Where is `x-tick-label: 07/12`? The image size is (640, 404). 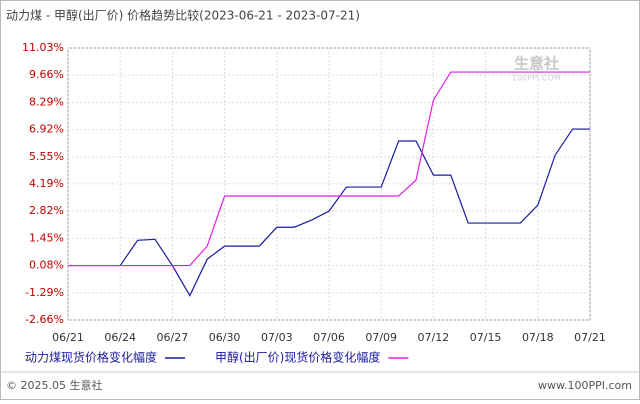
x-tick-label: 07/12 is located at coordinates (434, 337).